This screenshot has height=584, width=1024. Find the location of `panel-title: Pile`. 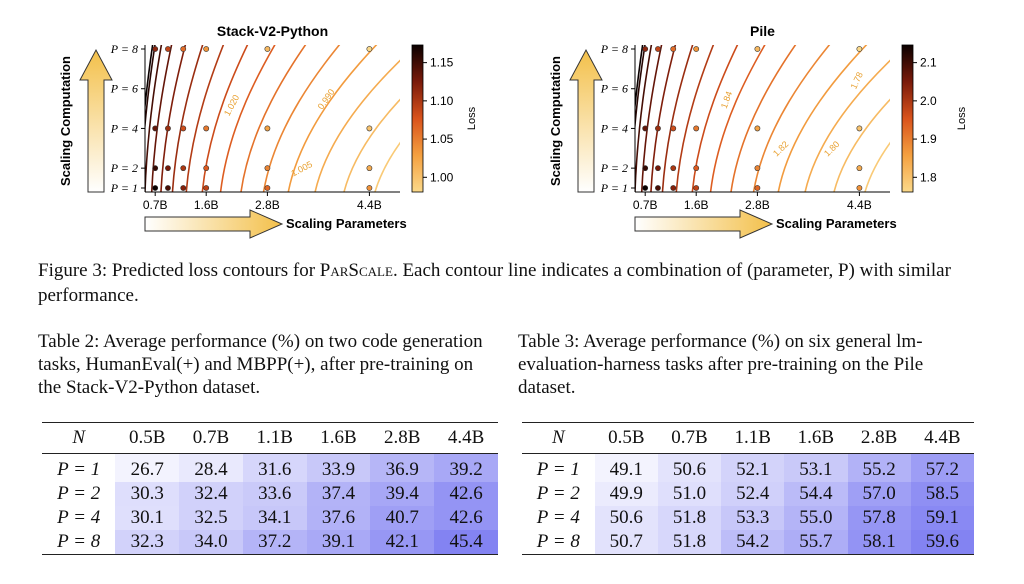

panel-title: Pile is located at coordinates (762, 31).